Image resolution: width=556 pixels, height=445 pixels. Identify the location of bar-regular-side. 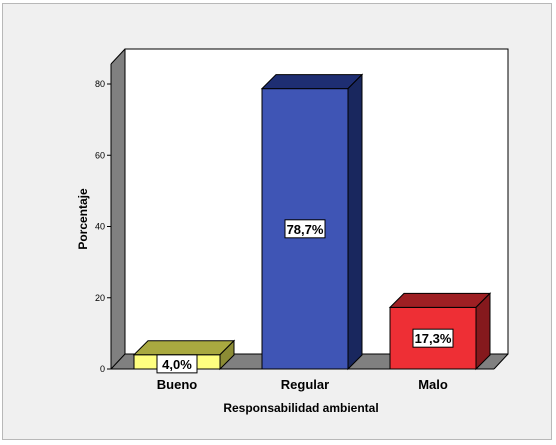
(355, 222).